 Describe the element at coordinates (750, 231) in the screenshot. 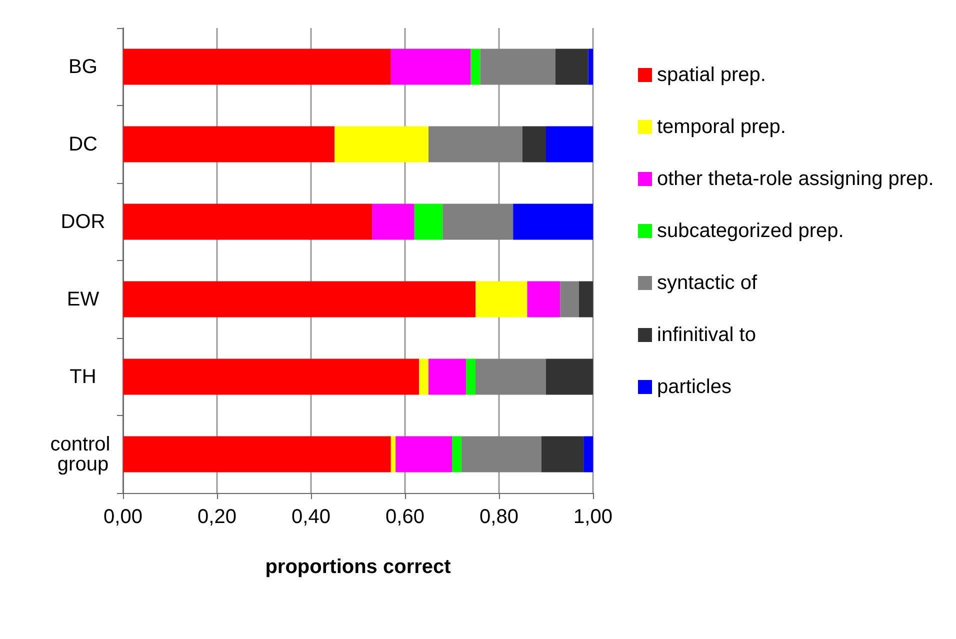

I see `legend-label: subcategorized prep.` at that location.